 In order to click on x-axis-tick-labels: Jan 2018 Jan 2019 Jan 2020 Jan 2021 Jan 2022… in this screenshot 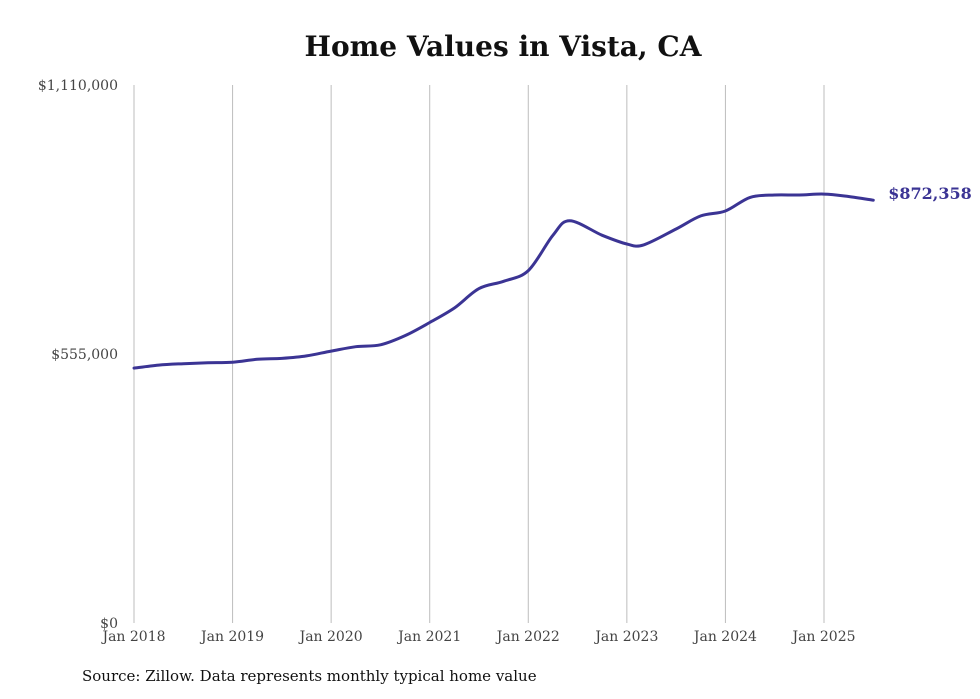, I will do `click(477, 637)`.